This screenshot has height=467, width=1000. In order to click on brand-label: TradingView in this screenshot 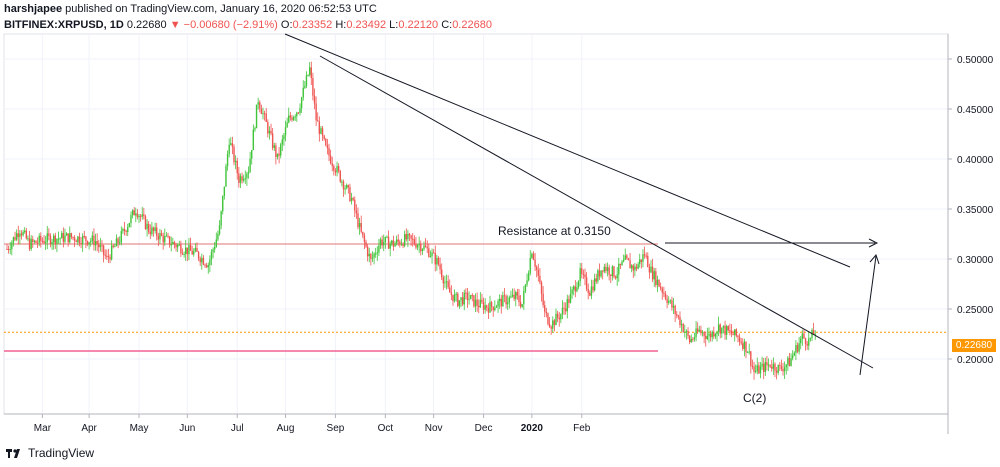, I will do `click(61, 453)`.